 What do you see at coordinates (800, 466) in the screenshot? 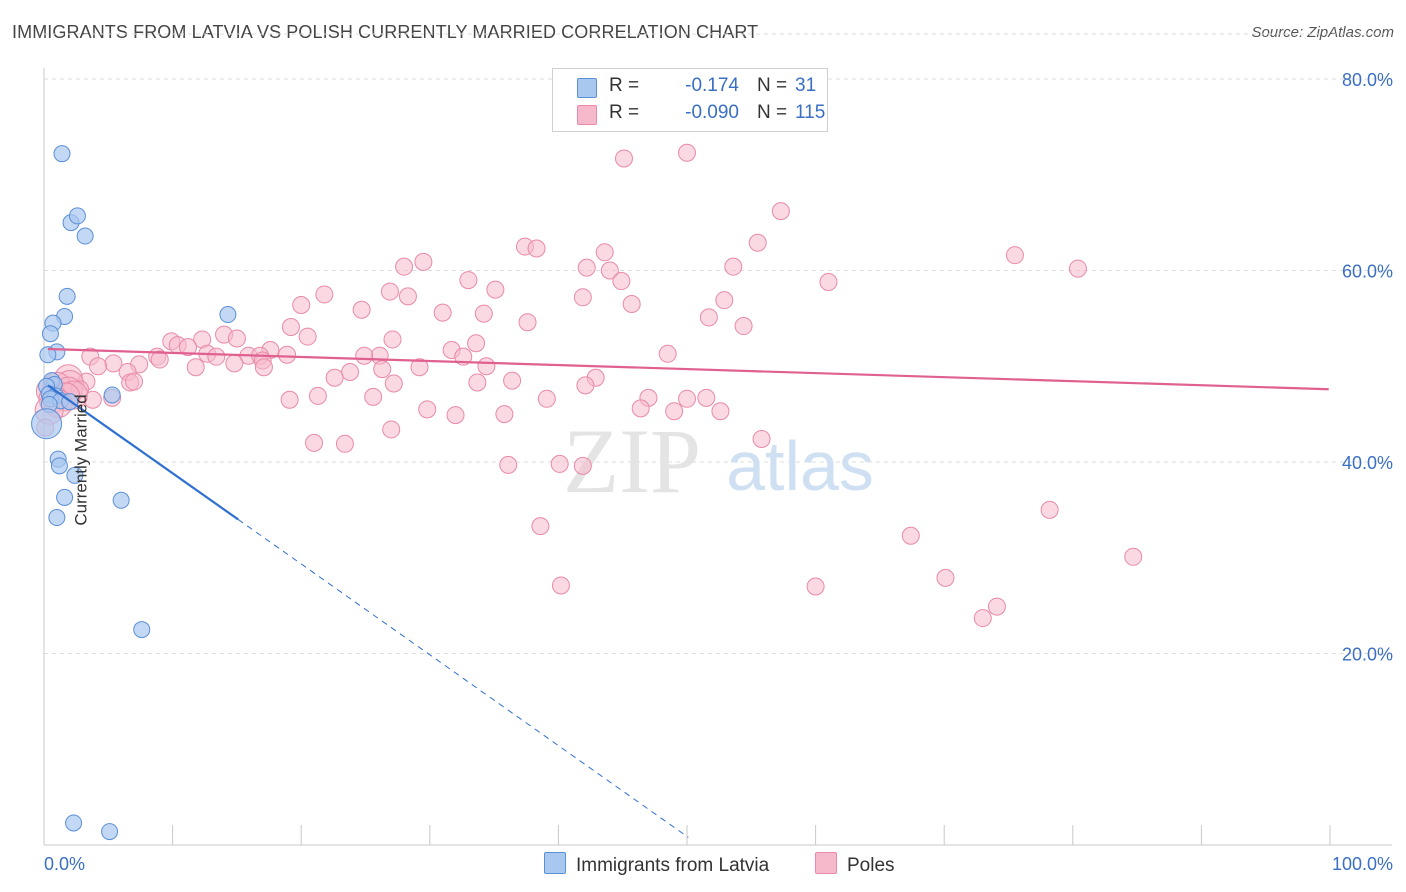
I see `watermark-atlas: atlas` at bounding box center [800, 466].